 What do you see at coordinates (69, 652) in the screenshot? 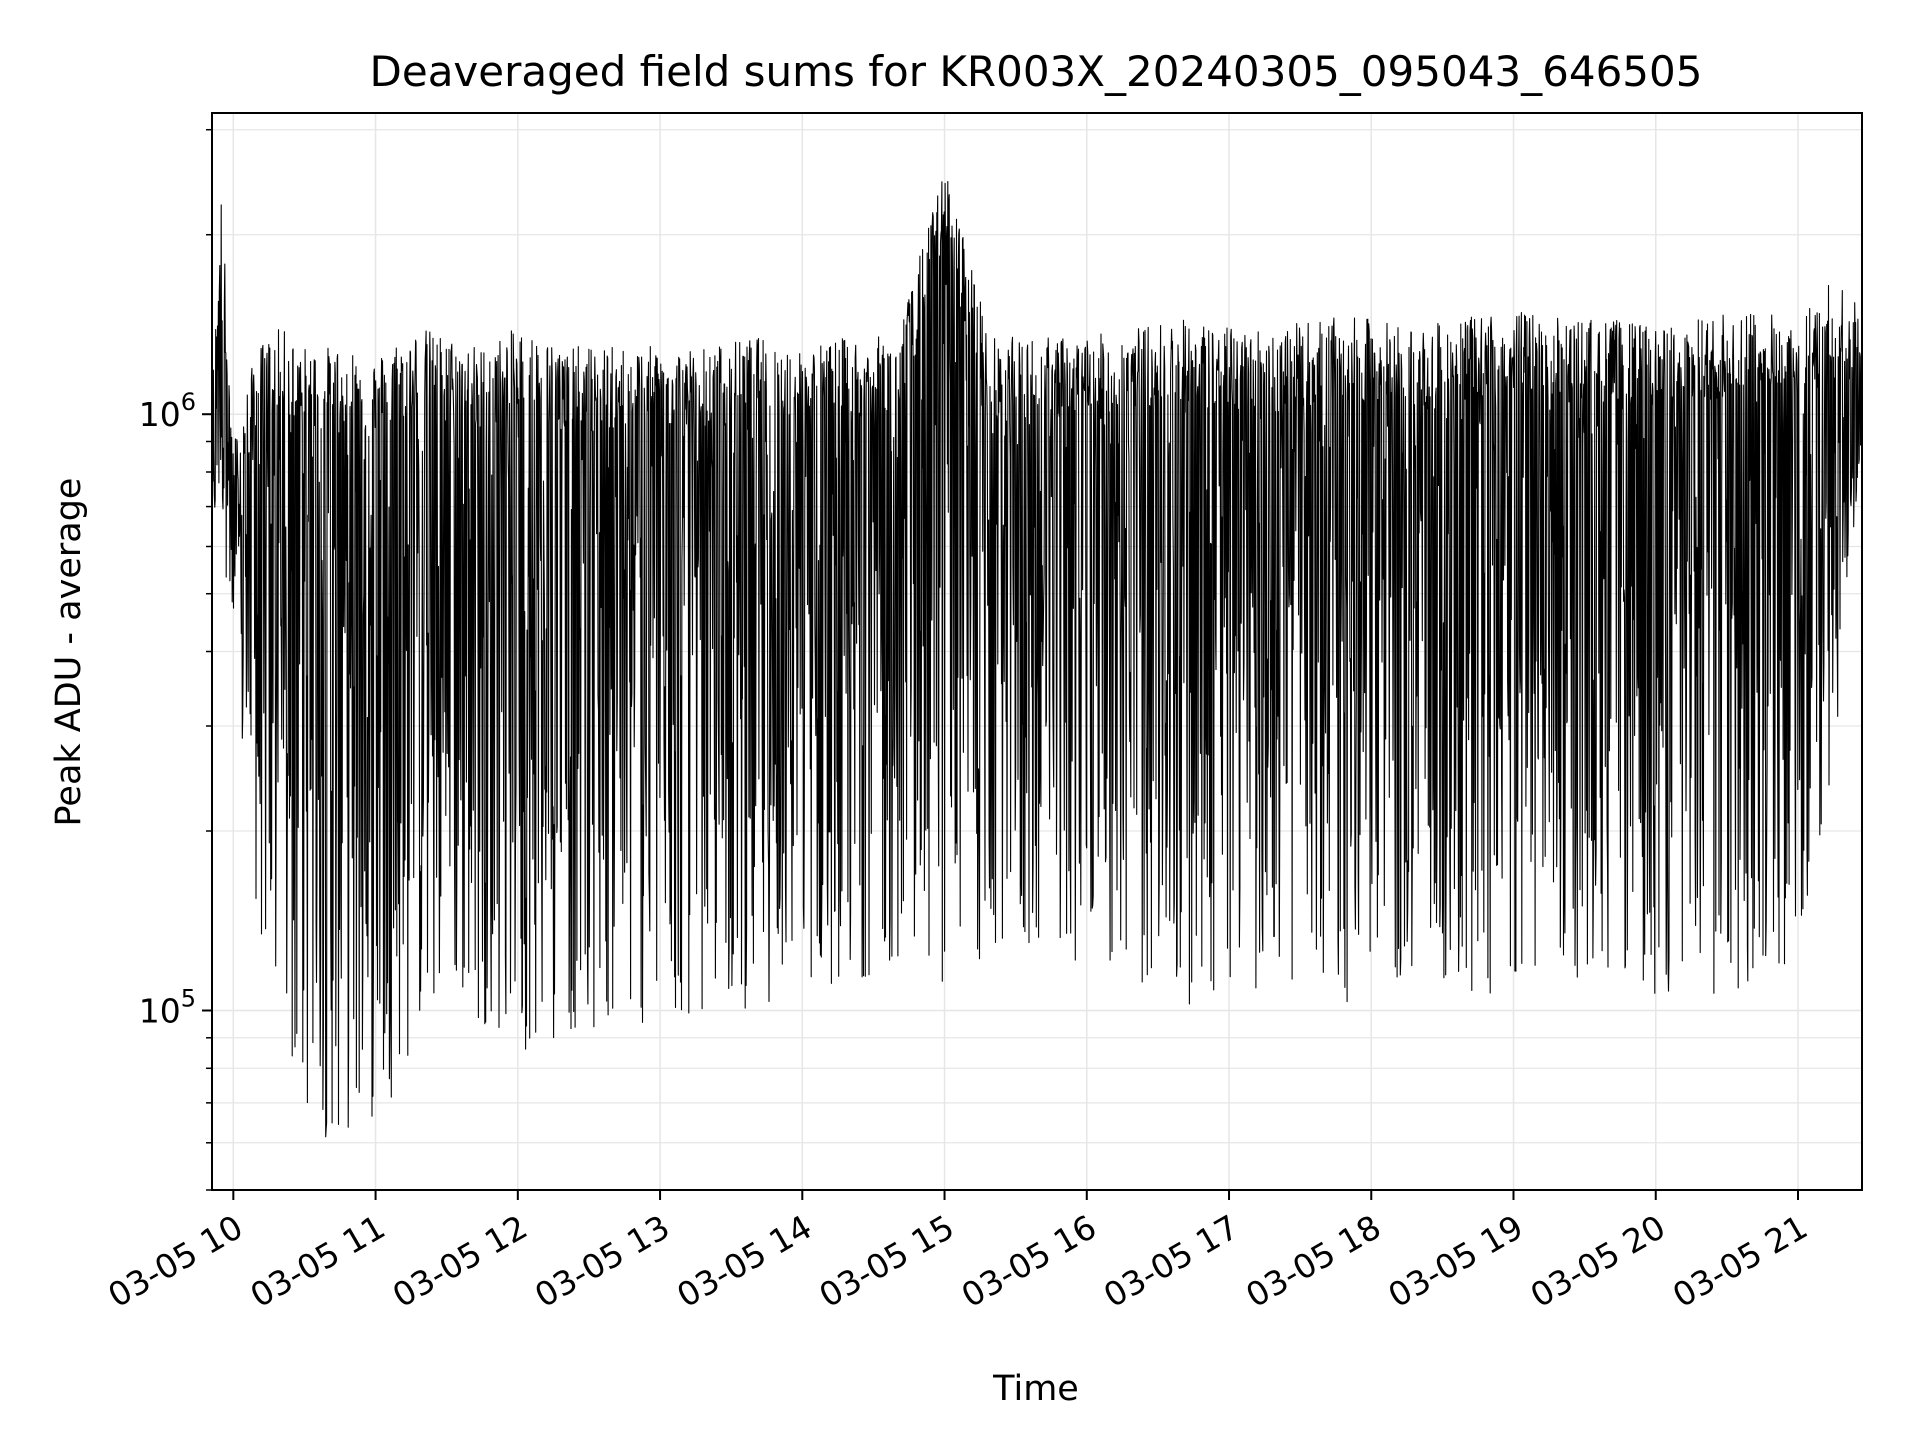
I see `y-axis-label: Peak ADU - average` at bounding box center [69, 652].